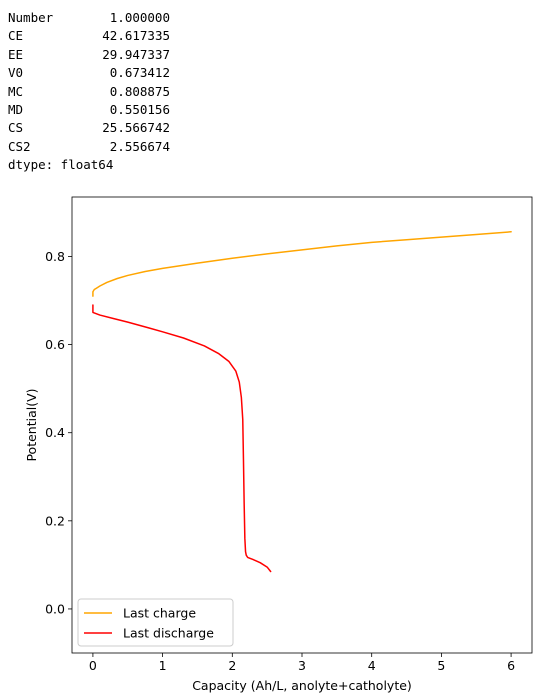 This screenshot has width=541, height=697. What do you see at coordinates (136, 36) in the screenshot?
I see `series-value: 42.617335` at bounding box center [136, 36].